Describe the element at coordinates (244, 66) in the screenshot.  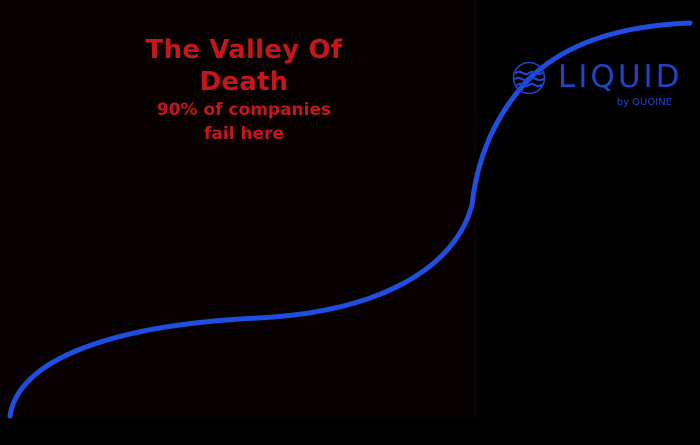
I see `headline-title: The Valley Of Death` at that location.